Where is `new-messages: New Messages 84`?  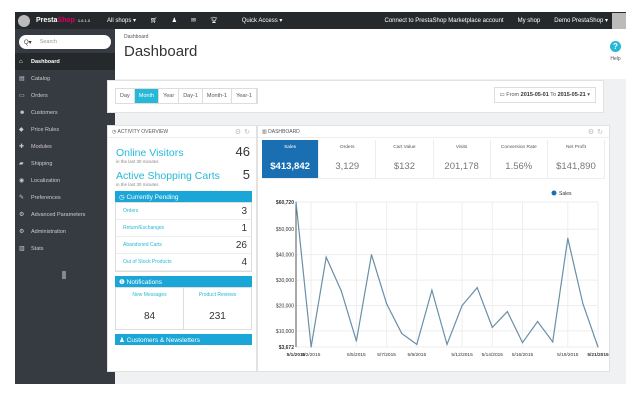 new-messages: New Messages 84 is located at coordinates (150, 308).